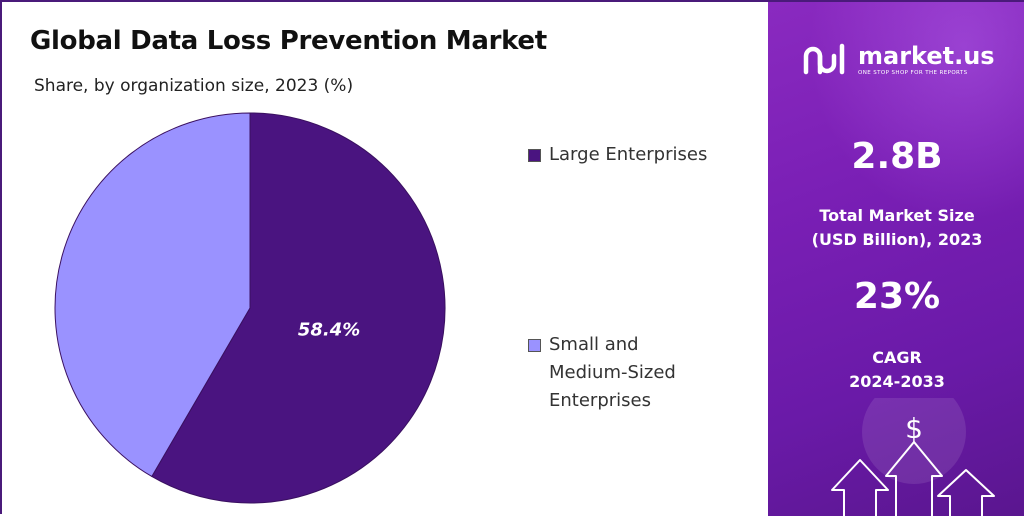  What do you see at coordinates (152, 295) in the screenshot?
I see `pie-slice-small-and-medium-sized-enterprises` at bounding box center [152, 295].